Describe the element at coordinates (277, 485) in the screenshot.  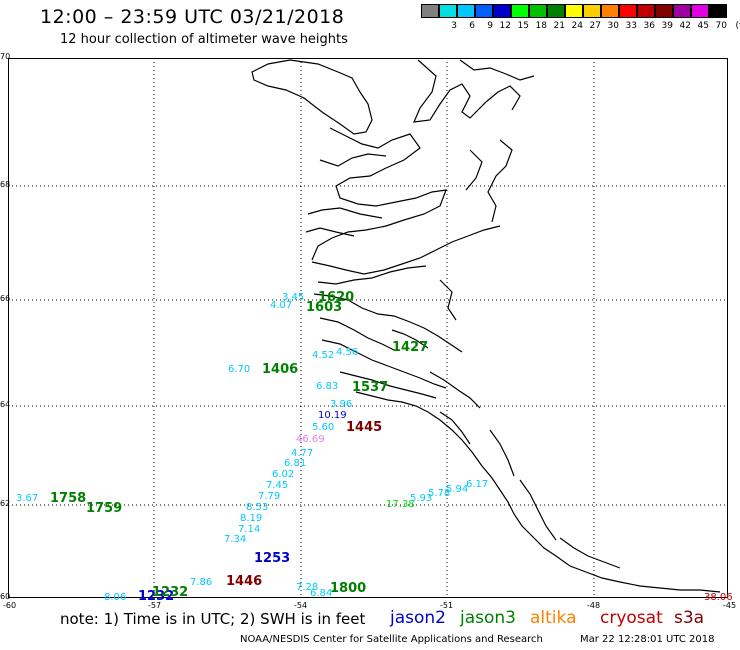
I see `swh-value: 7.45` at that location.